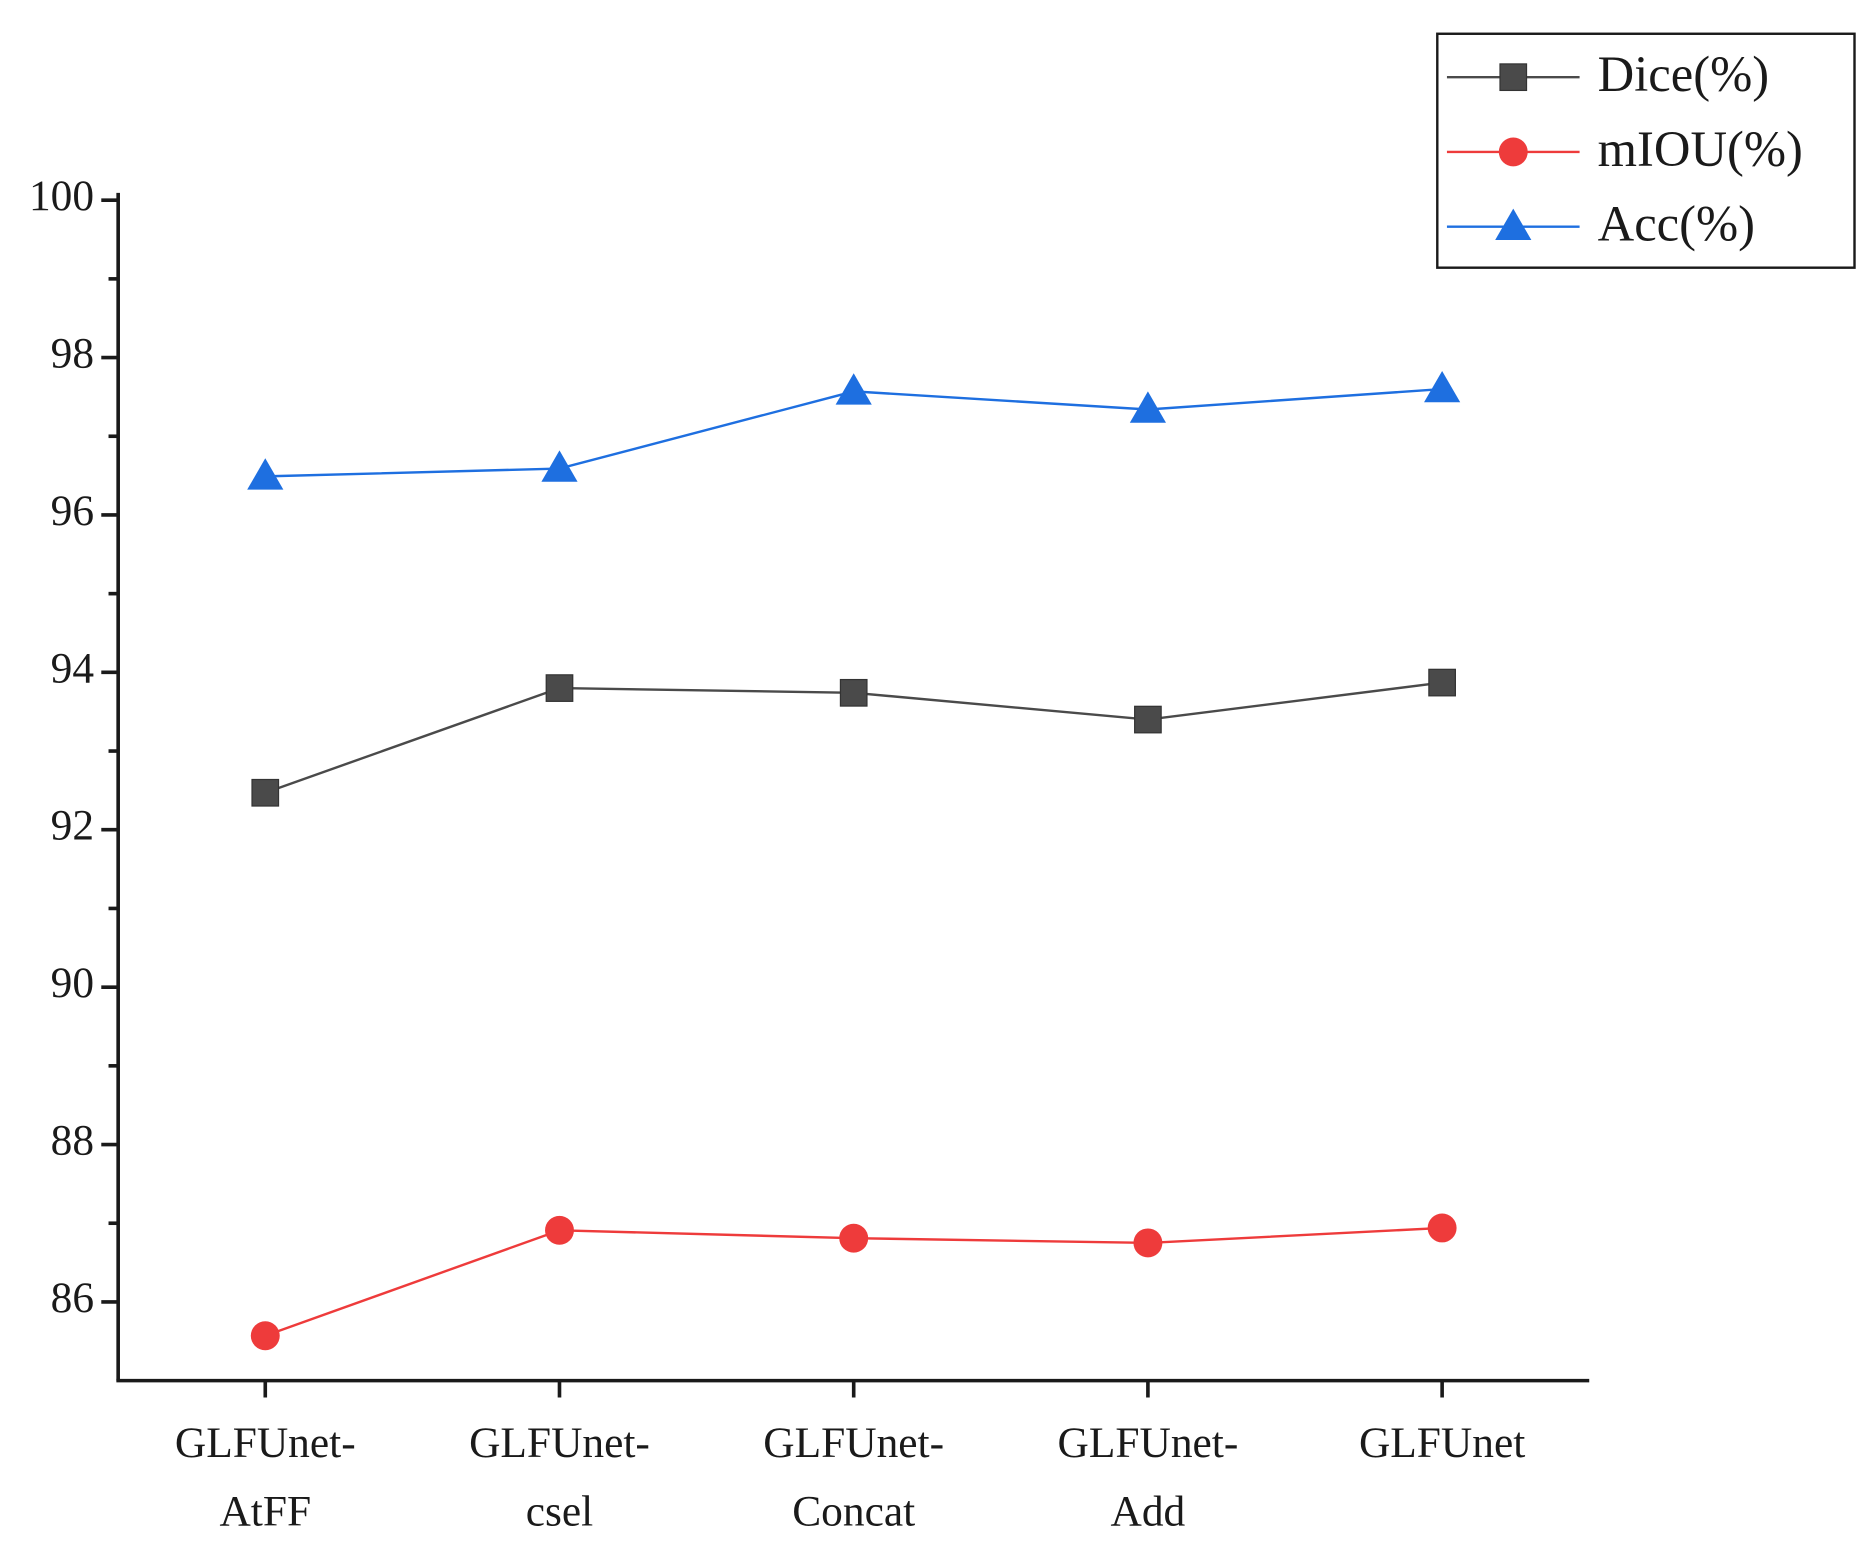 Image resolution: width=1875 pixels, height=1541 pixels. What do you see at coordinates (1676, 224) in the screenshot?
I see `legend-label: Acc(%)` at bounding box center [1676, 224].